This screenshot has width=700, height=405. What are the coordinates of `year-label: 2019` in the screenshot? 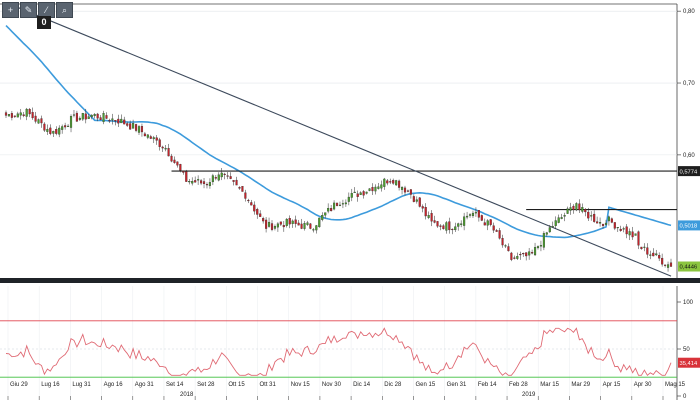 It's located at (529, 395).